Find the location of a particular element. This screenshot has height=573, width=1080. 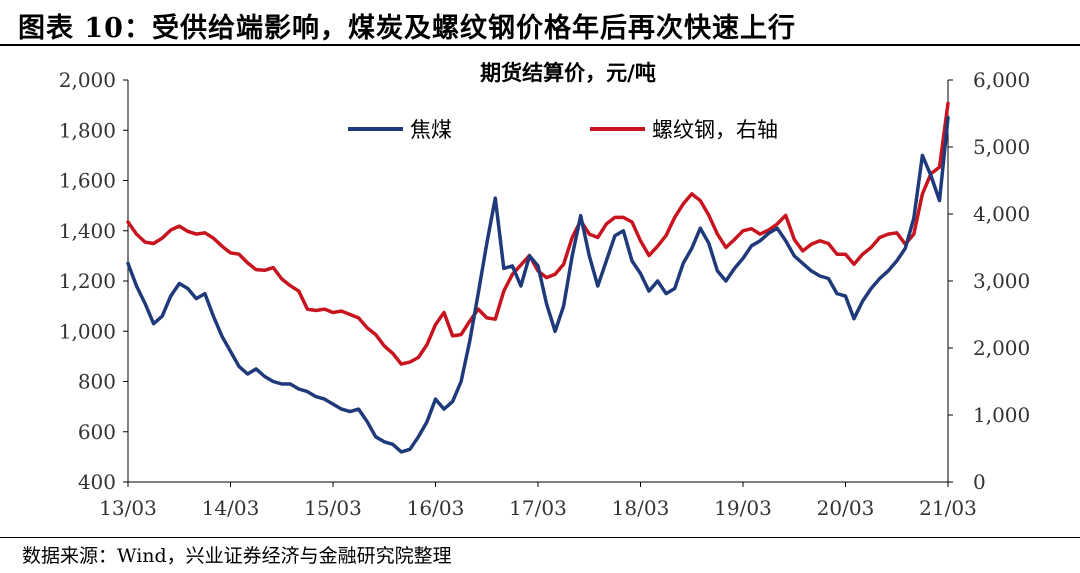

right-axis: 0 1,000 2,000 3,000 4,000 5,000 6,000 is located at coordinates (989, 281).